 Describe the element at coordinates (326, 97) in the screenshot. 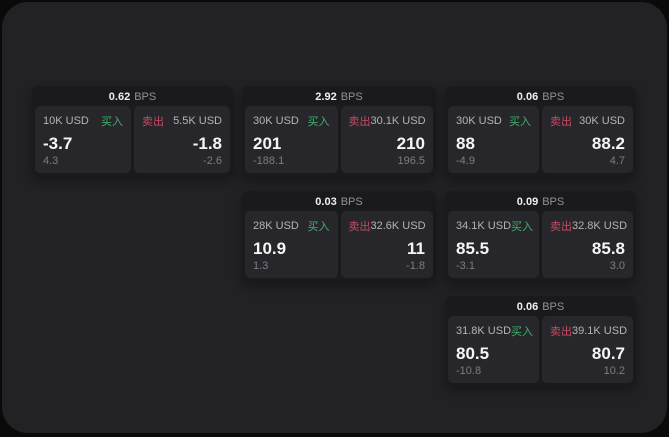

I see `bps-value: 2.92` at that location.